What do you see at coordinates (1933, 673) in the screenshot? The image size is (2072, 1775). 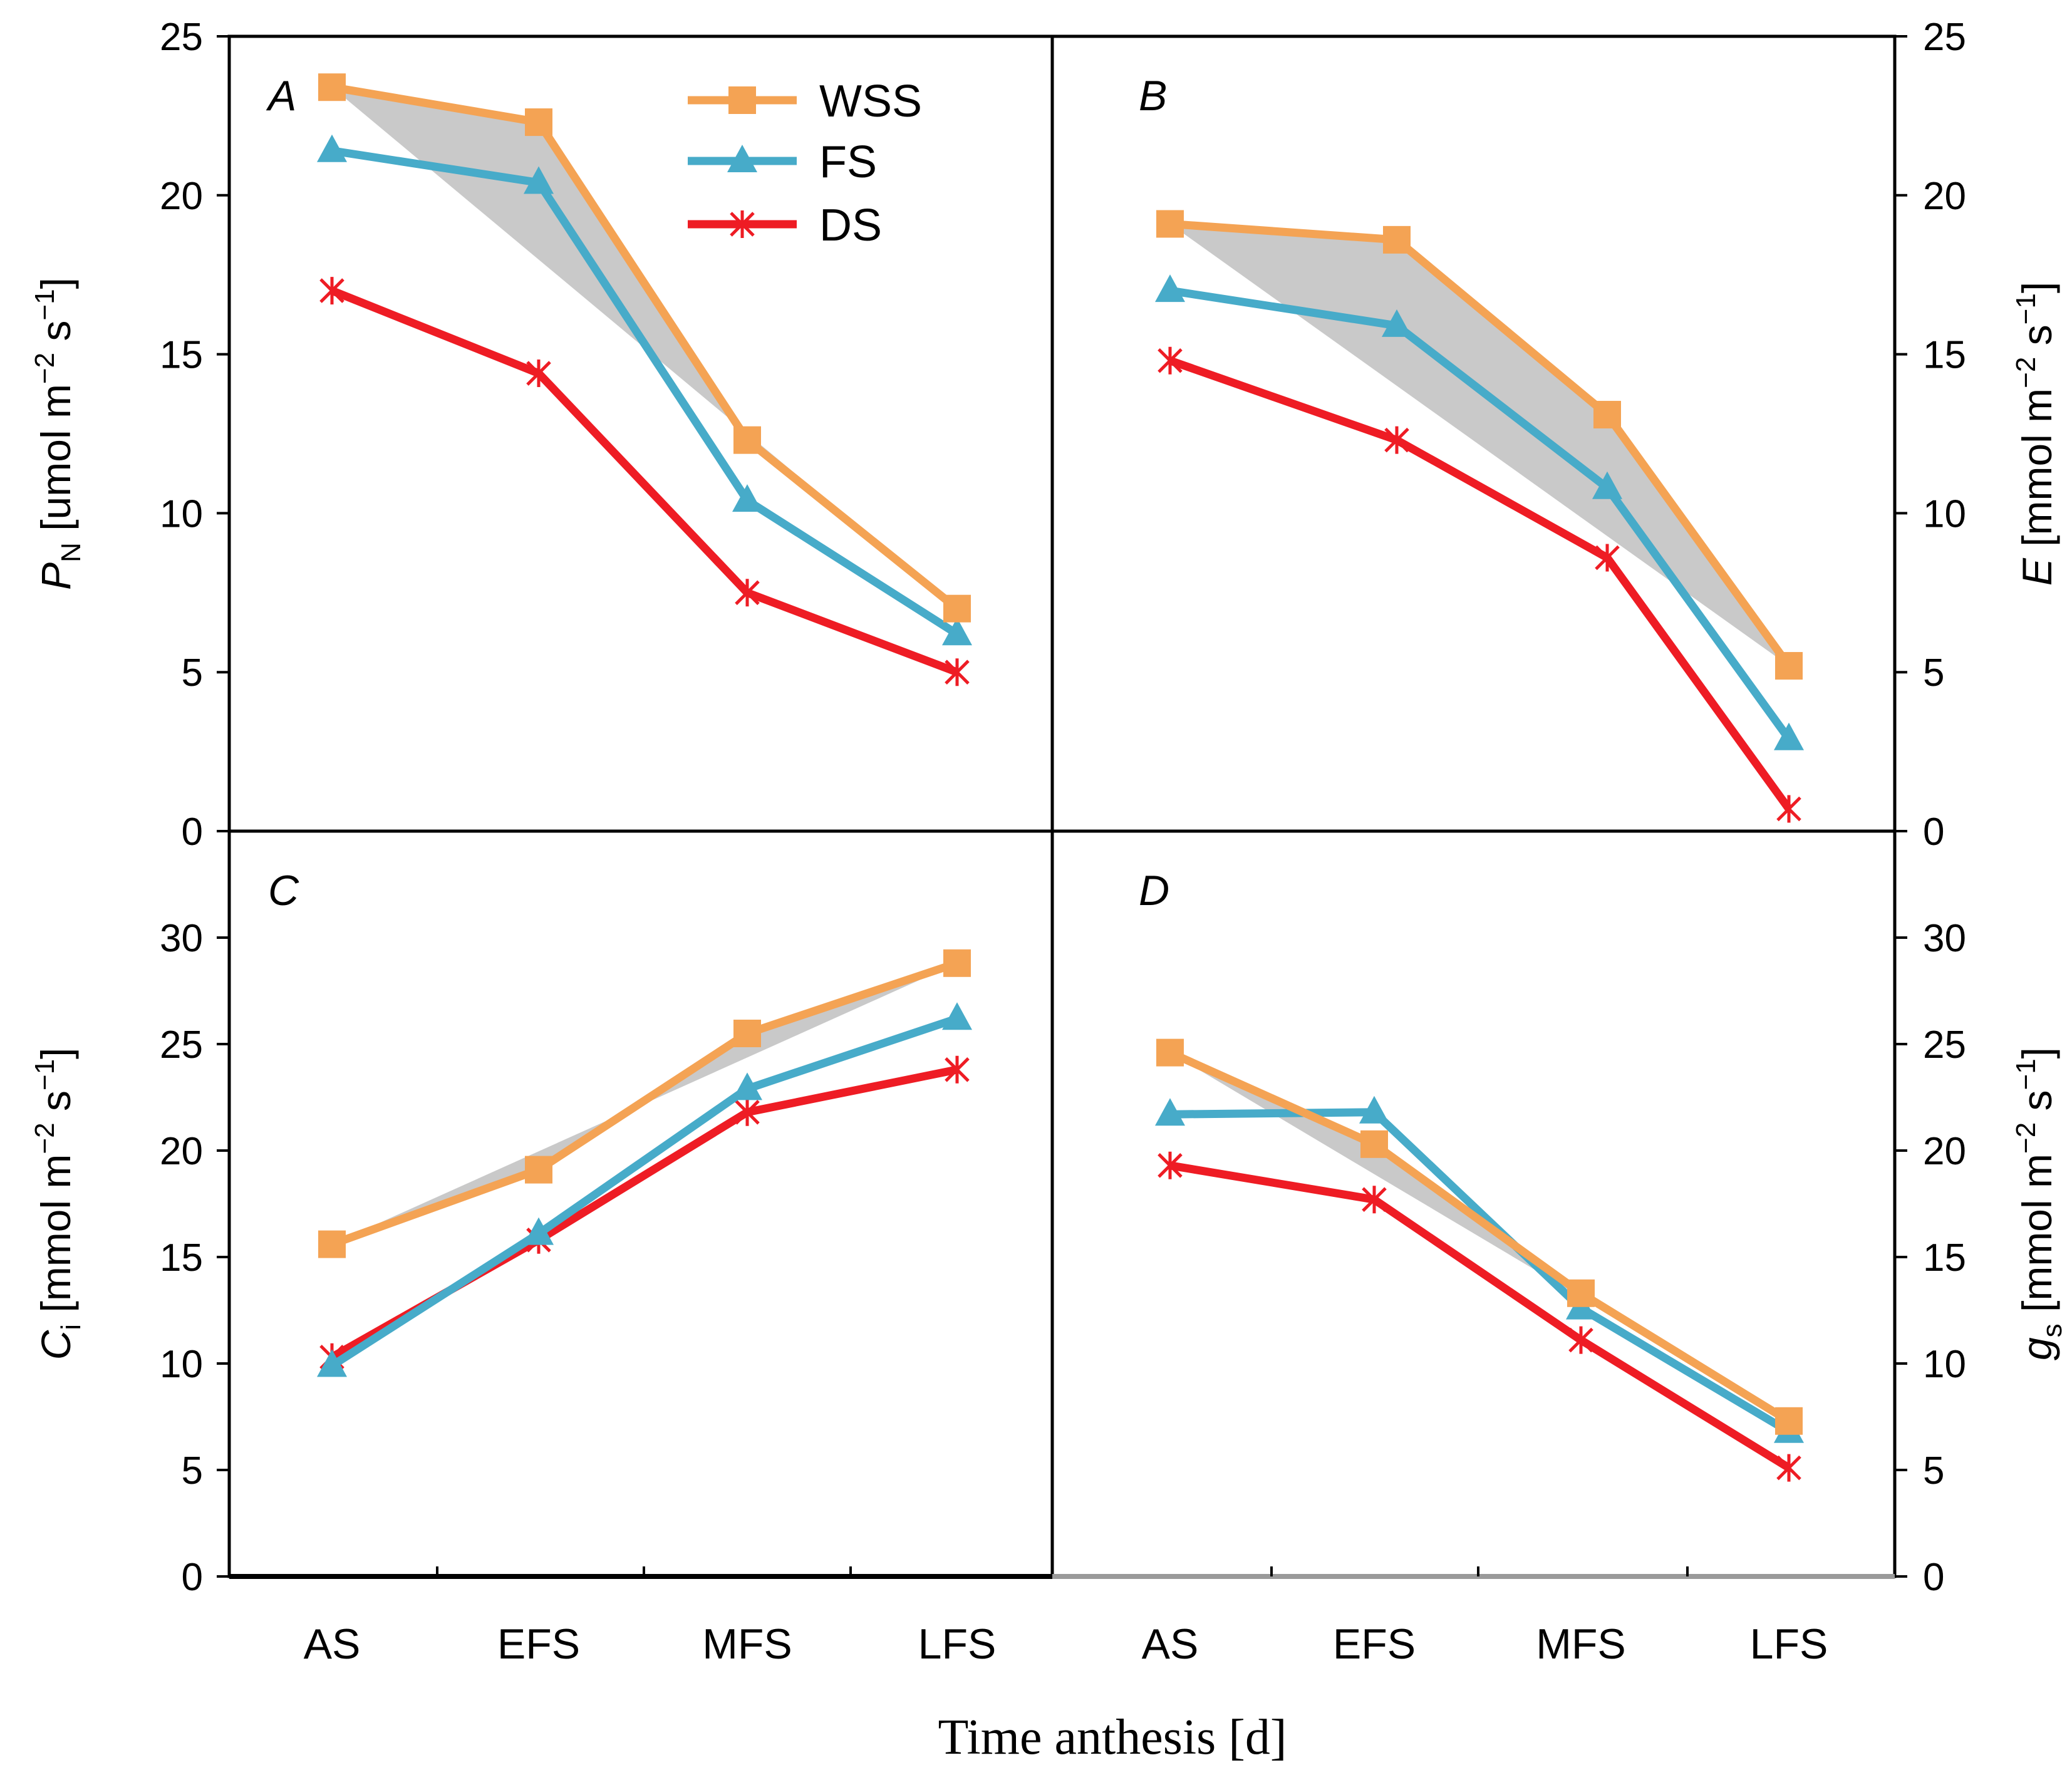 I see `y-tick-label-B: 5` at bounding box center [1933, 673].